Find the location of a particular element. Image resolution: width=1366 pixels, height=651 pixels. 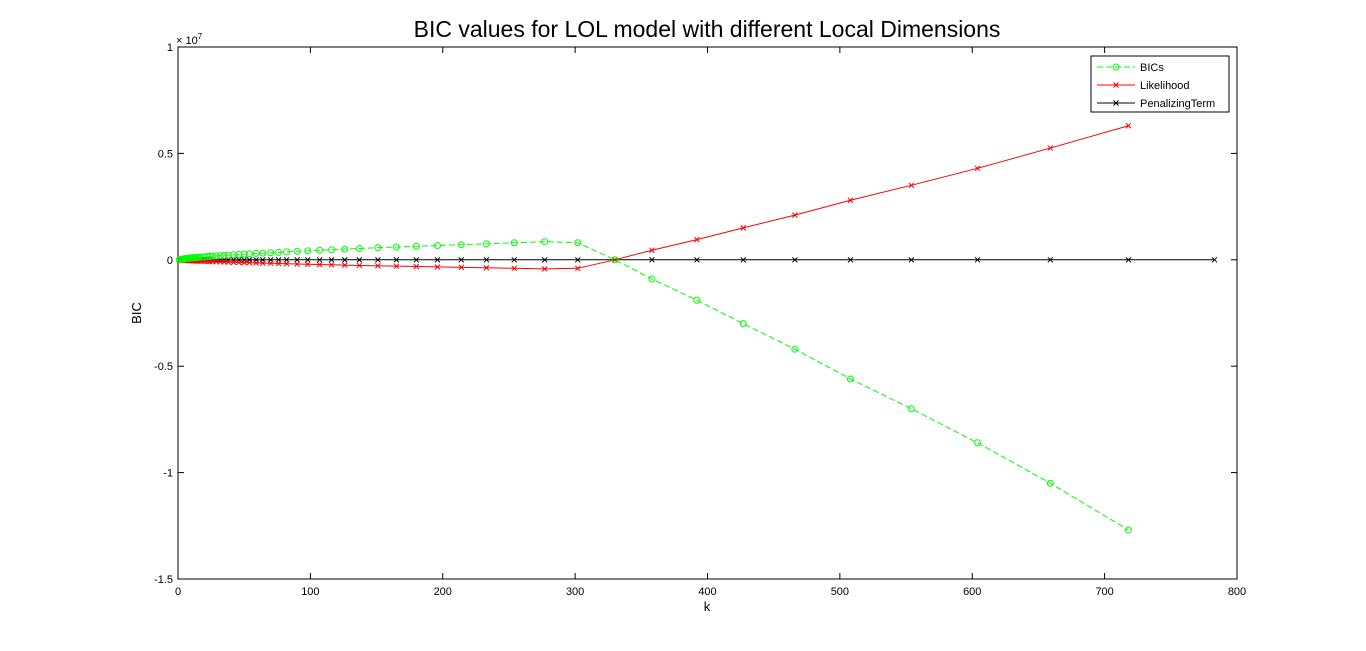

y-tick-label: -1.5 is located at coordinates (163, 580).